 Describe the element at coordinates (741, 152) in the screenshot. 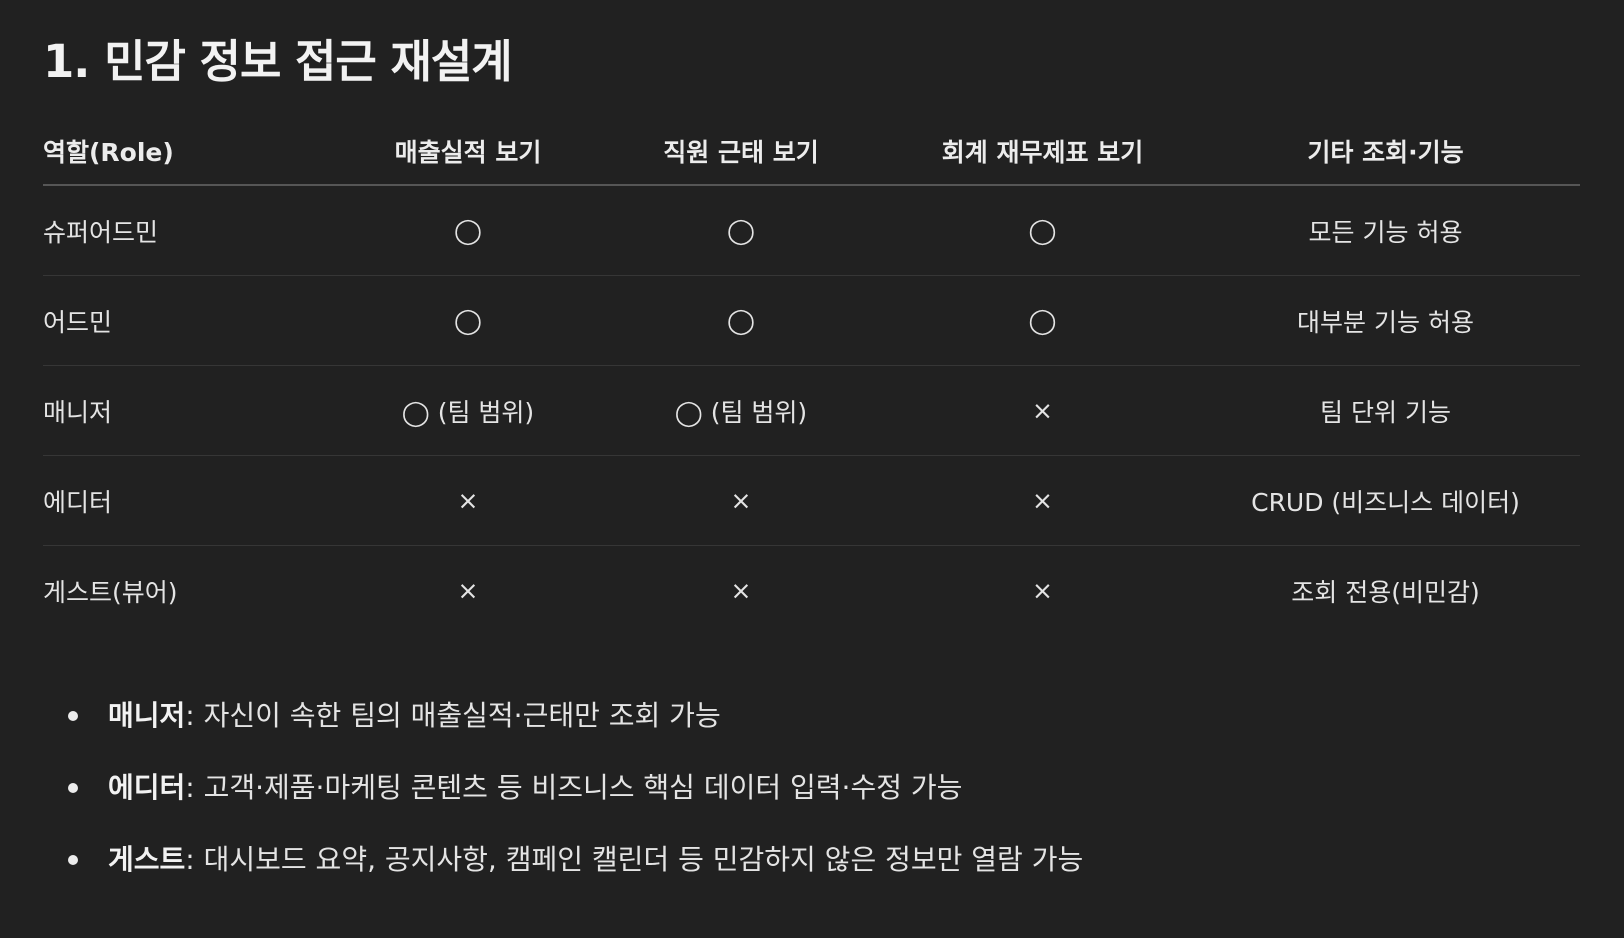

I see `header-attendance: 직원 근태 보기` at that location.